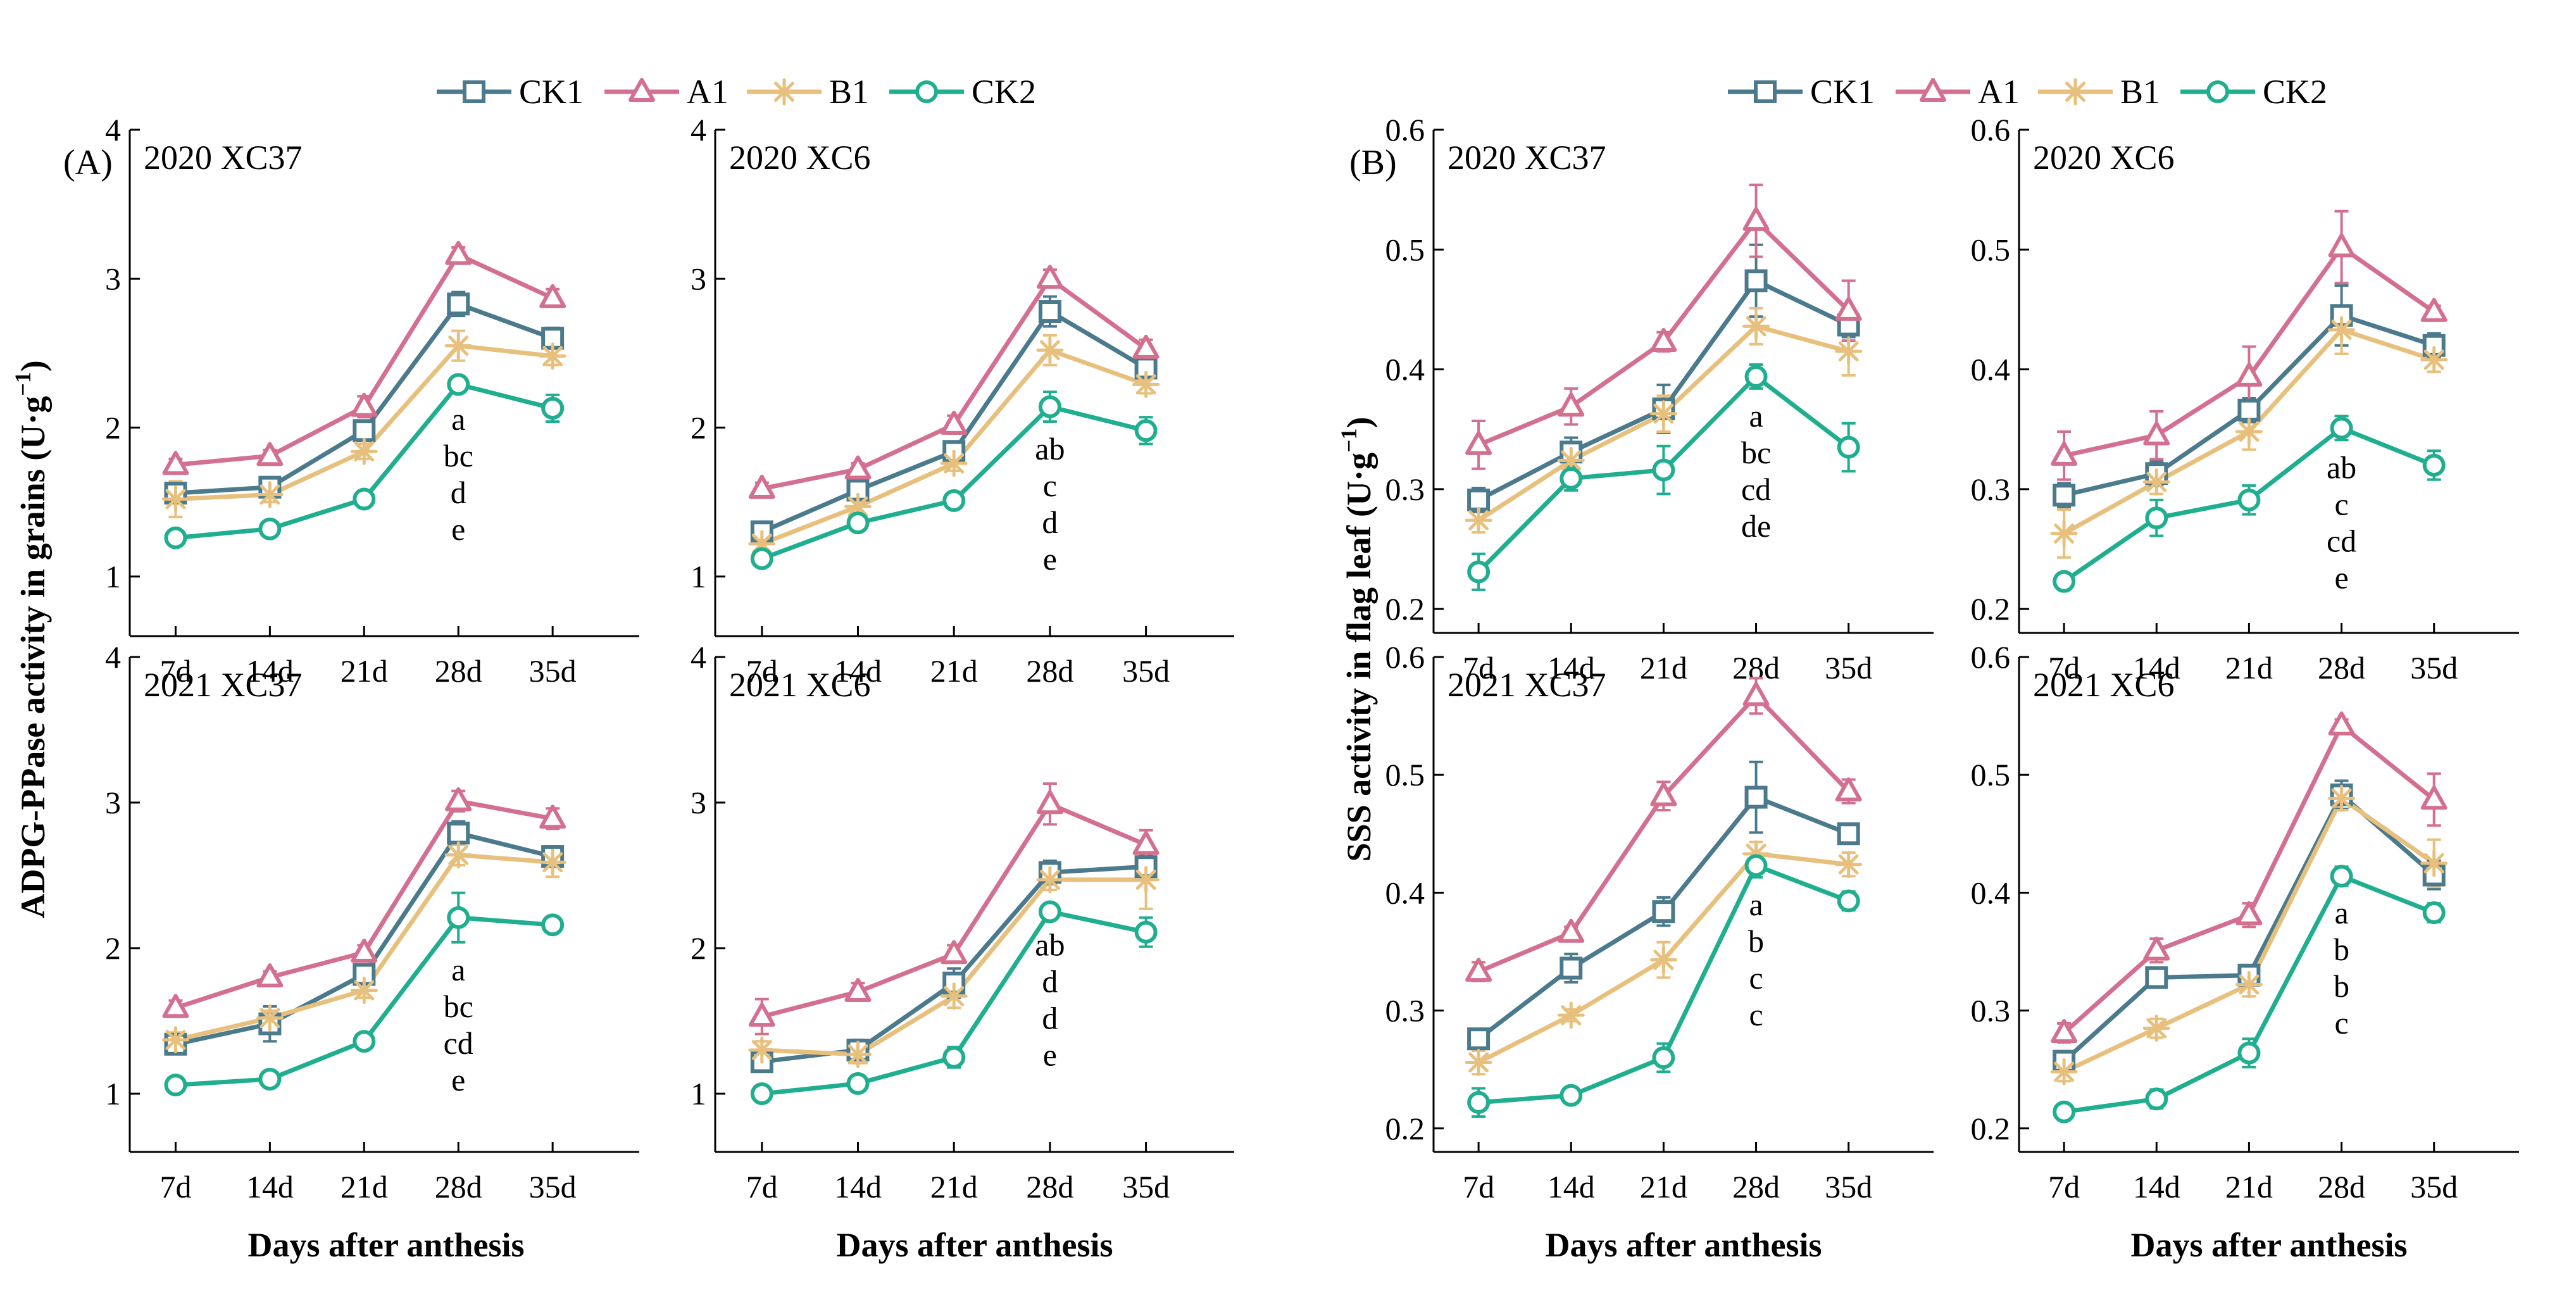  I want to click on significance-letter: c, so click(2341, 1023).